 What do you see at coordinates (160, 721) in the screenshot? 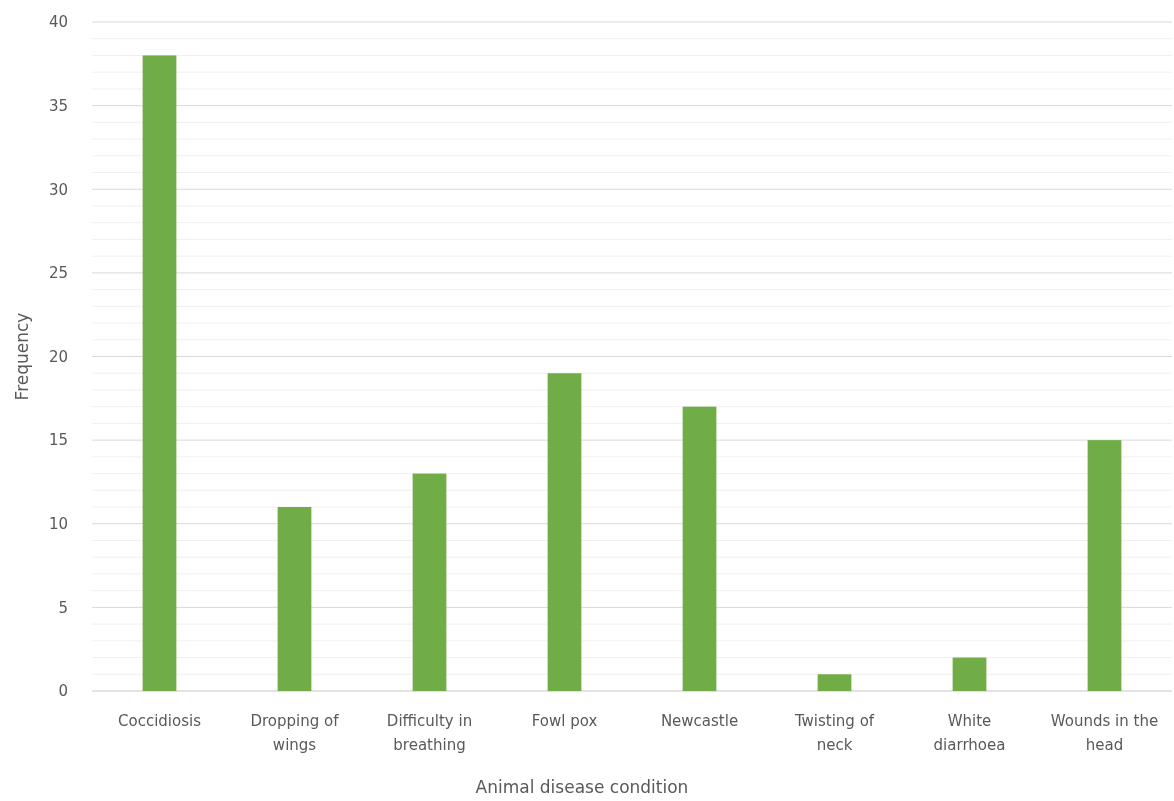
I see `x-tick-label: Coccidiosis` at bounding box center [160, 721].